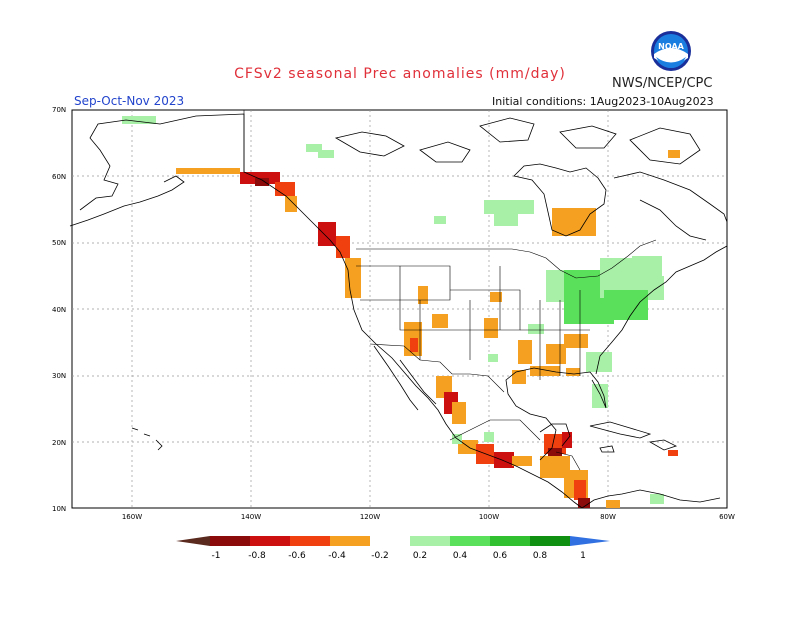 This screenshot has width=800, height=618. I want to click on colorbar-label: 1, so click(583, 556).